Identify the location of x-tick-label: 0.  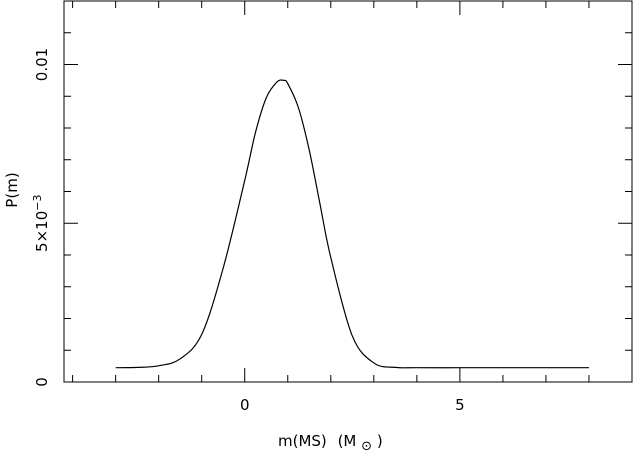
(245, 405).